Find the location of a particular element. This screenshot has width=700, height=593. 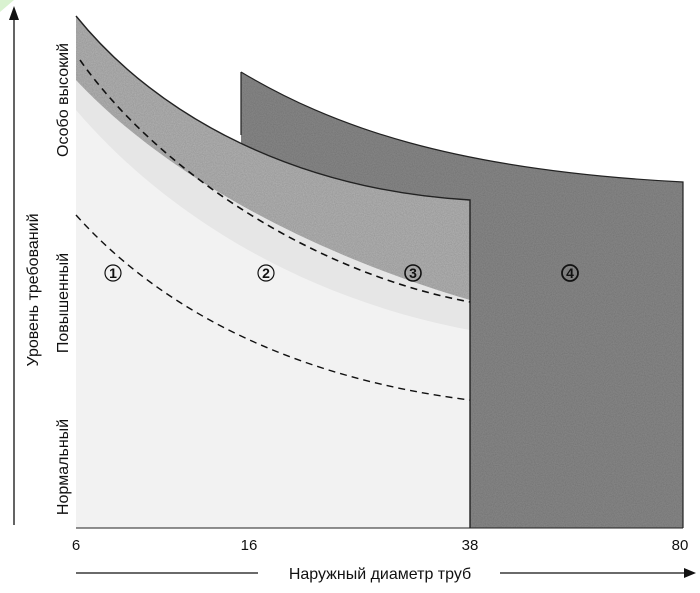

x-tick-label: 80 is located at coordinates (680, 545).